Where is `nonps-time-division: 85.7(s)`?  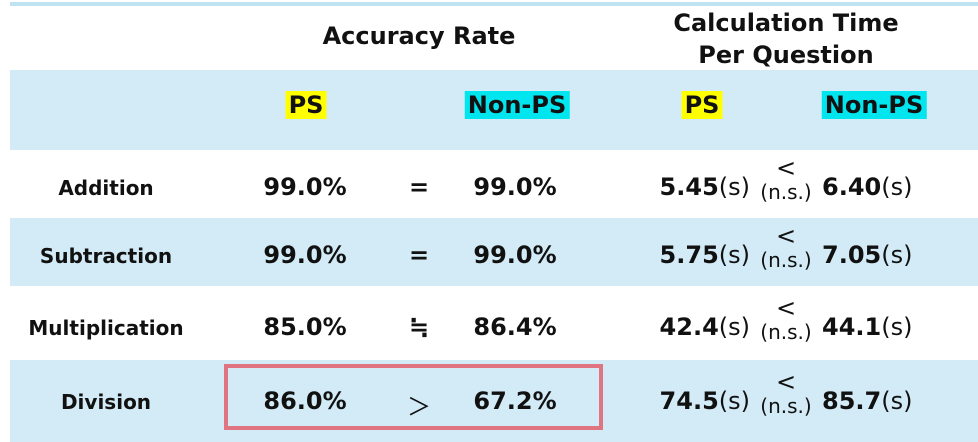
nonps-time-division: 85.7(s) is located at coordinates (867, 401).